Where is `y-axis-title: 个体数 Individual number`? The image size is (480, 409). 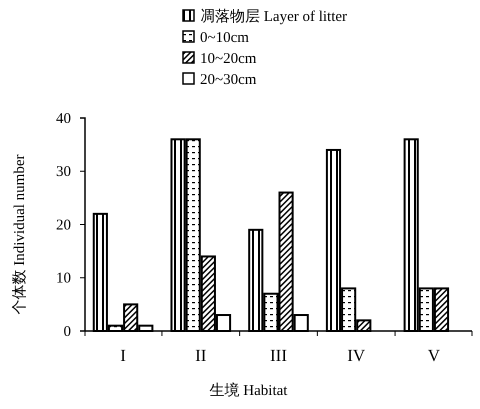 y-axis-title: 个体数 Individual number is located at coordinates (19, 234).